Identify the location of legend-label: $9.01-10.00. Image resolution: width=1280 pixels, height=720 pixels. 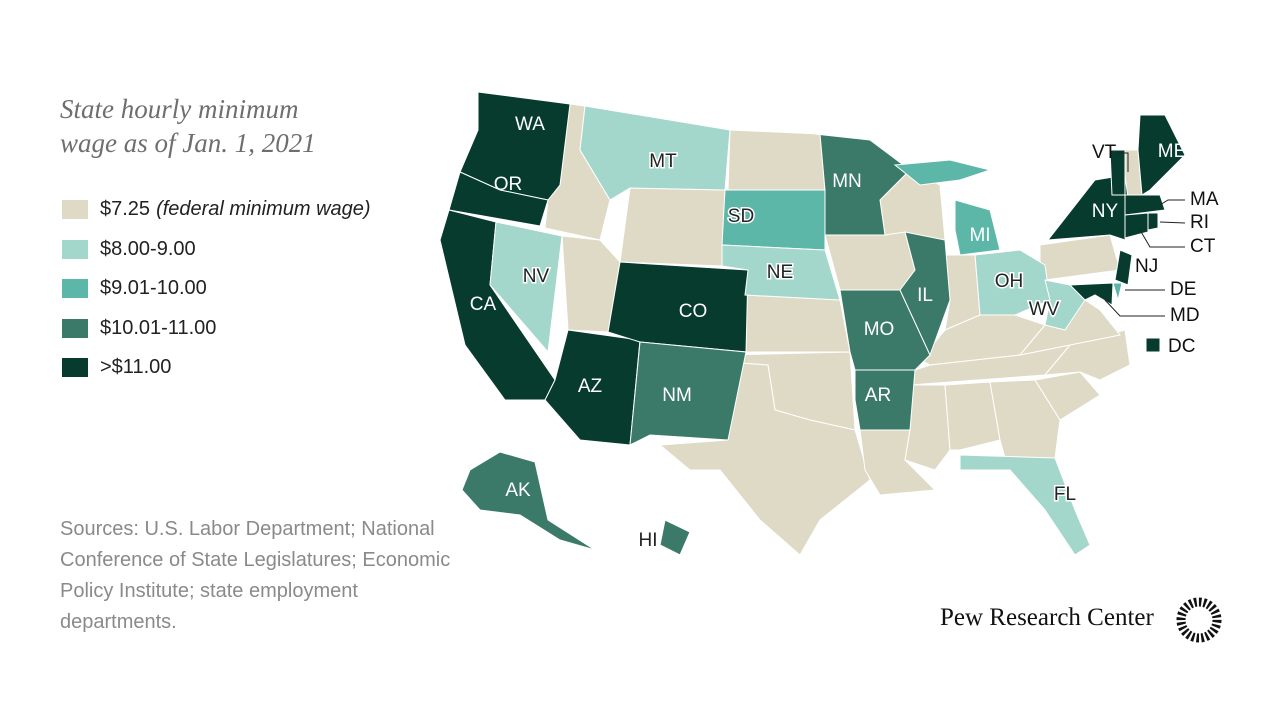
(153, 288).